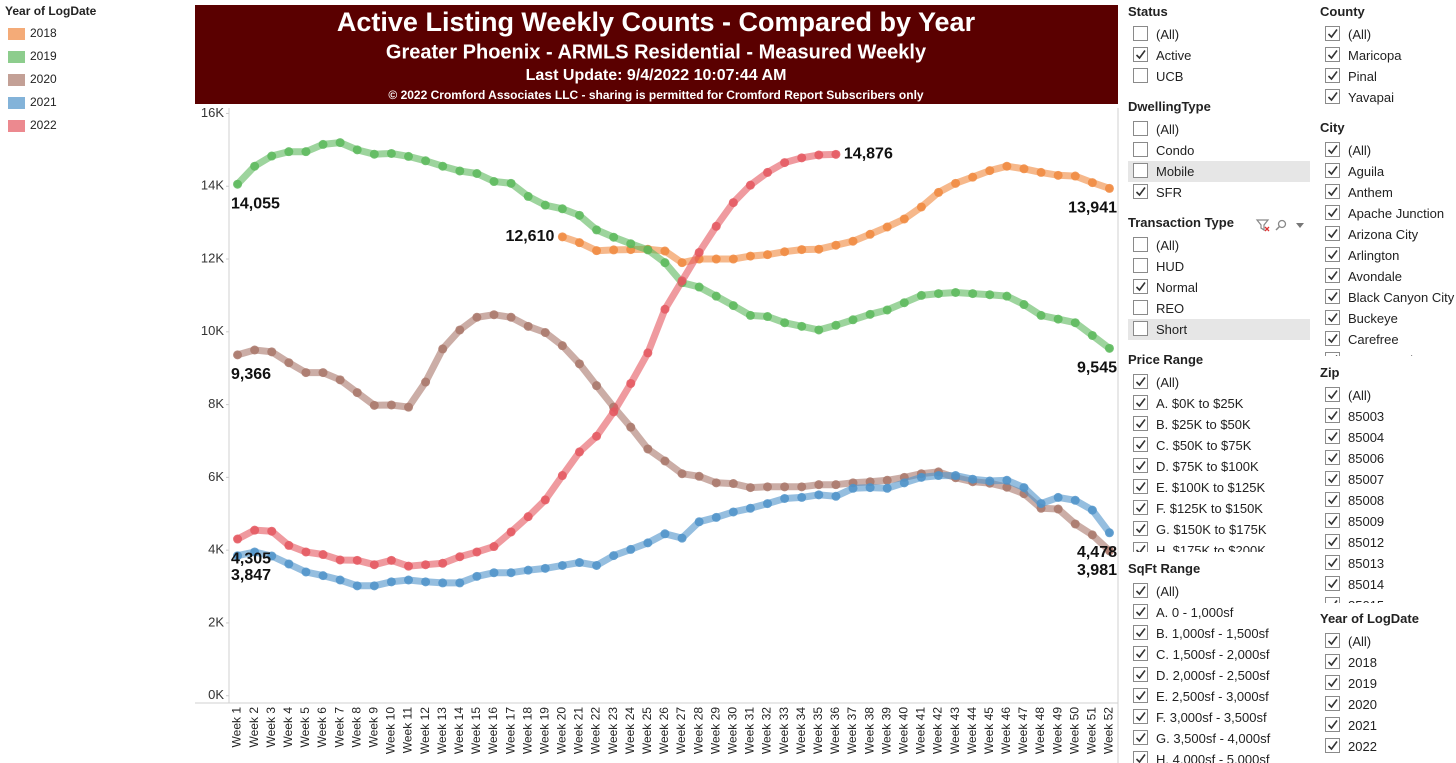 The width and height of the screenshot is (1456, 763). Describe the element at coordinates (1388, 704) in the screenshot. I see `filter-option: 2020` at that location.